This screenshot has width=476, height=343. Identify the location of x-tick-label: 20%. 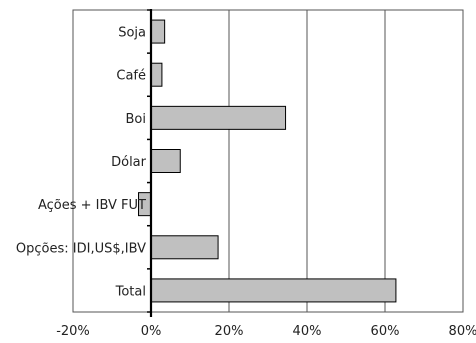
(229, 331).